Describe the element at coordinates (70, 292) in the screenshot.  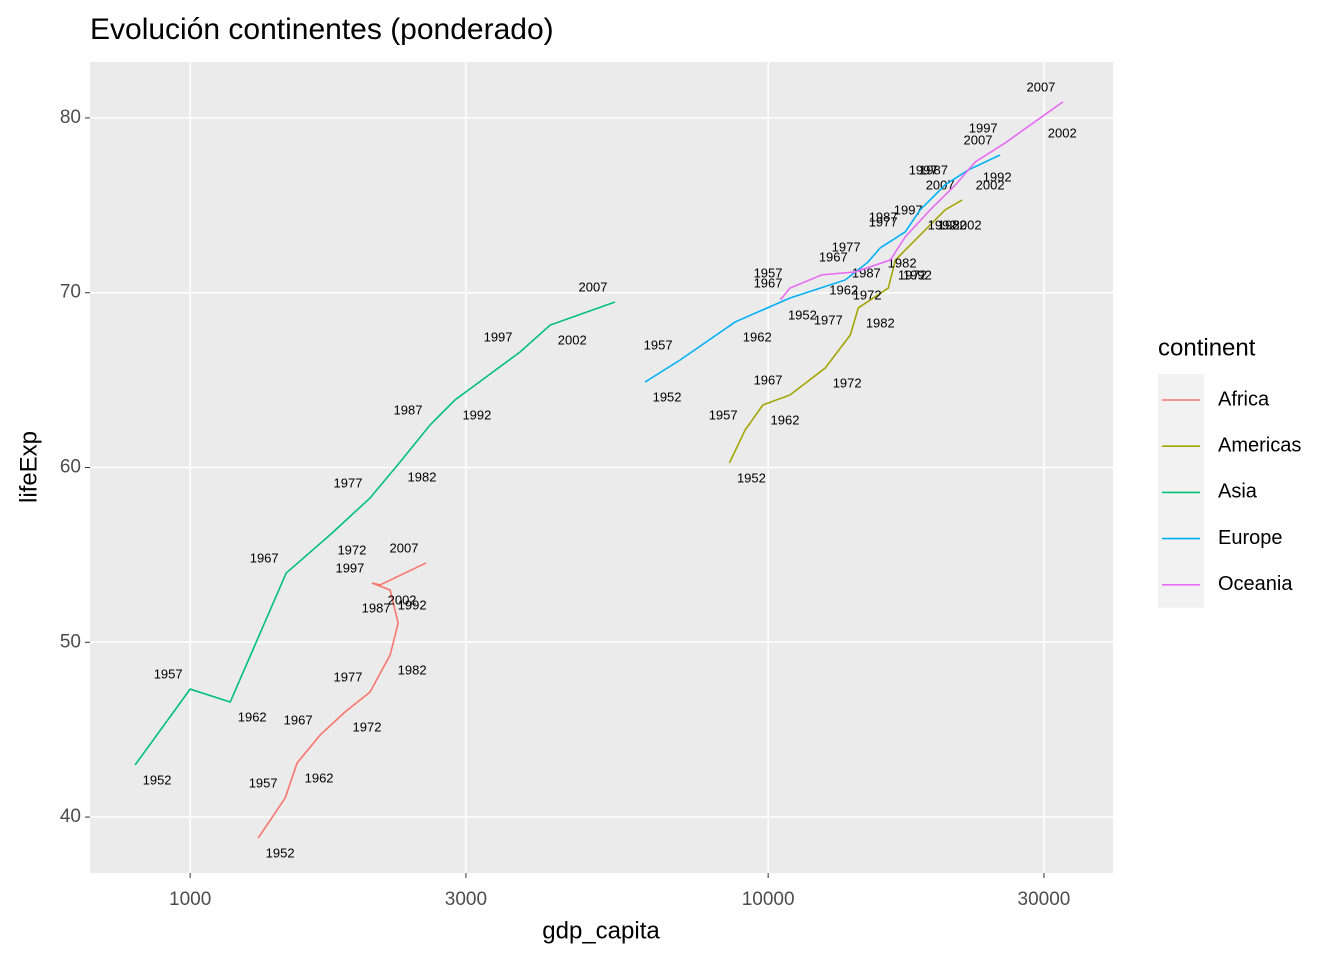
I see `y-tick-label: 70` at that location.